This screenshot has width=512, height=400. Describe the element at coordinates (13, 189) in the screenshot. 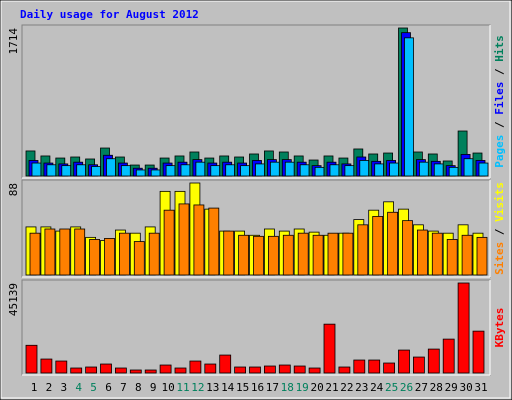

I see `y-tick-label: 88` at that location.